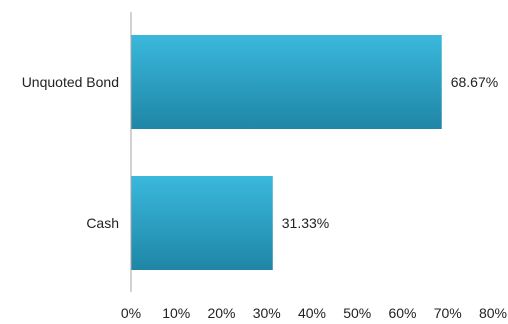  What do you see at coordinates (402, 313) in the screenshot?
I see `x-tick-label: 60%` at bounding box center [402, 313].